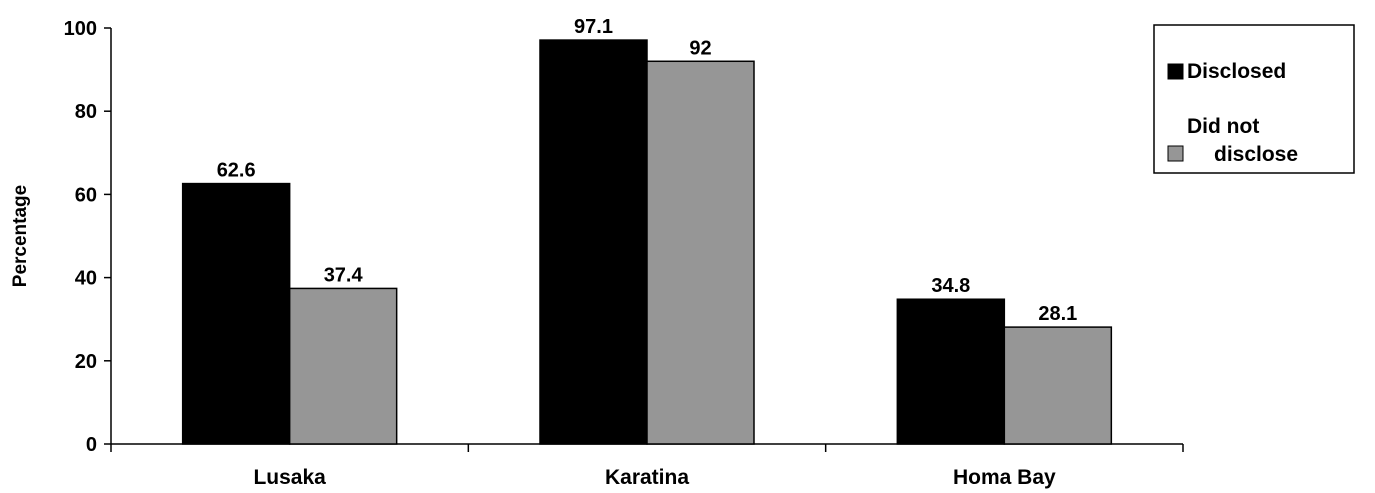 Image resolution: width=1375 pixels, height=493 pixels. What do you see at coordinates (1236, 71) in the screenshot?
I see `legend-label: Disclosed` at bounding box center [1236, 71].